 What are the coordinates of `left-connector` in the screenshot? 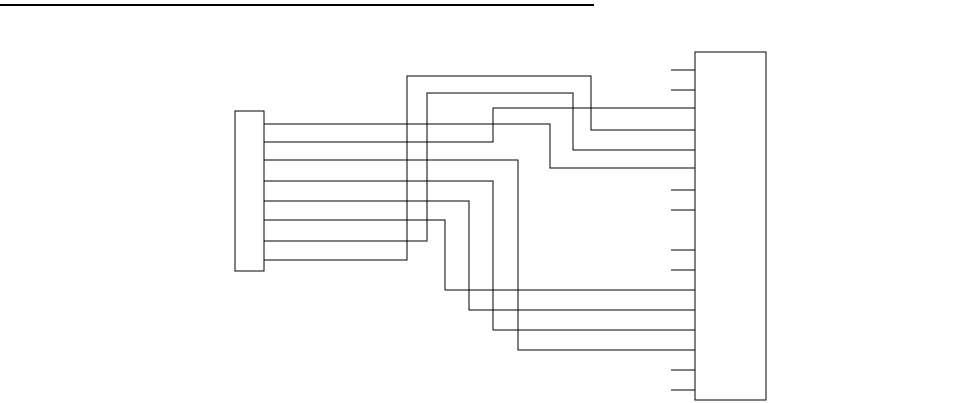 It's located at (249, 191).